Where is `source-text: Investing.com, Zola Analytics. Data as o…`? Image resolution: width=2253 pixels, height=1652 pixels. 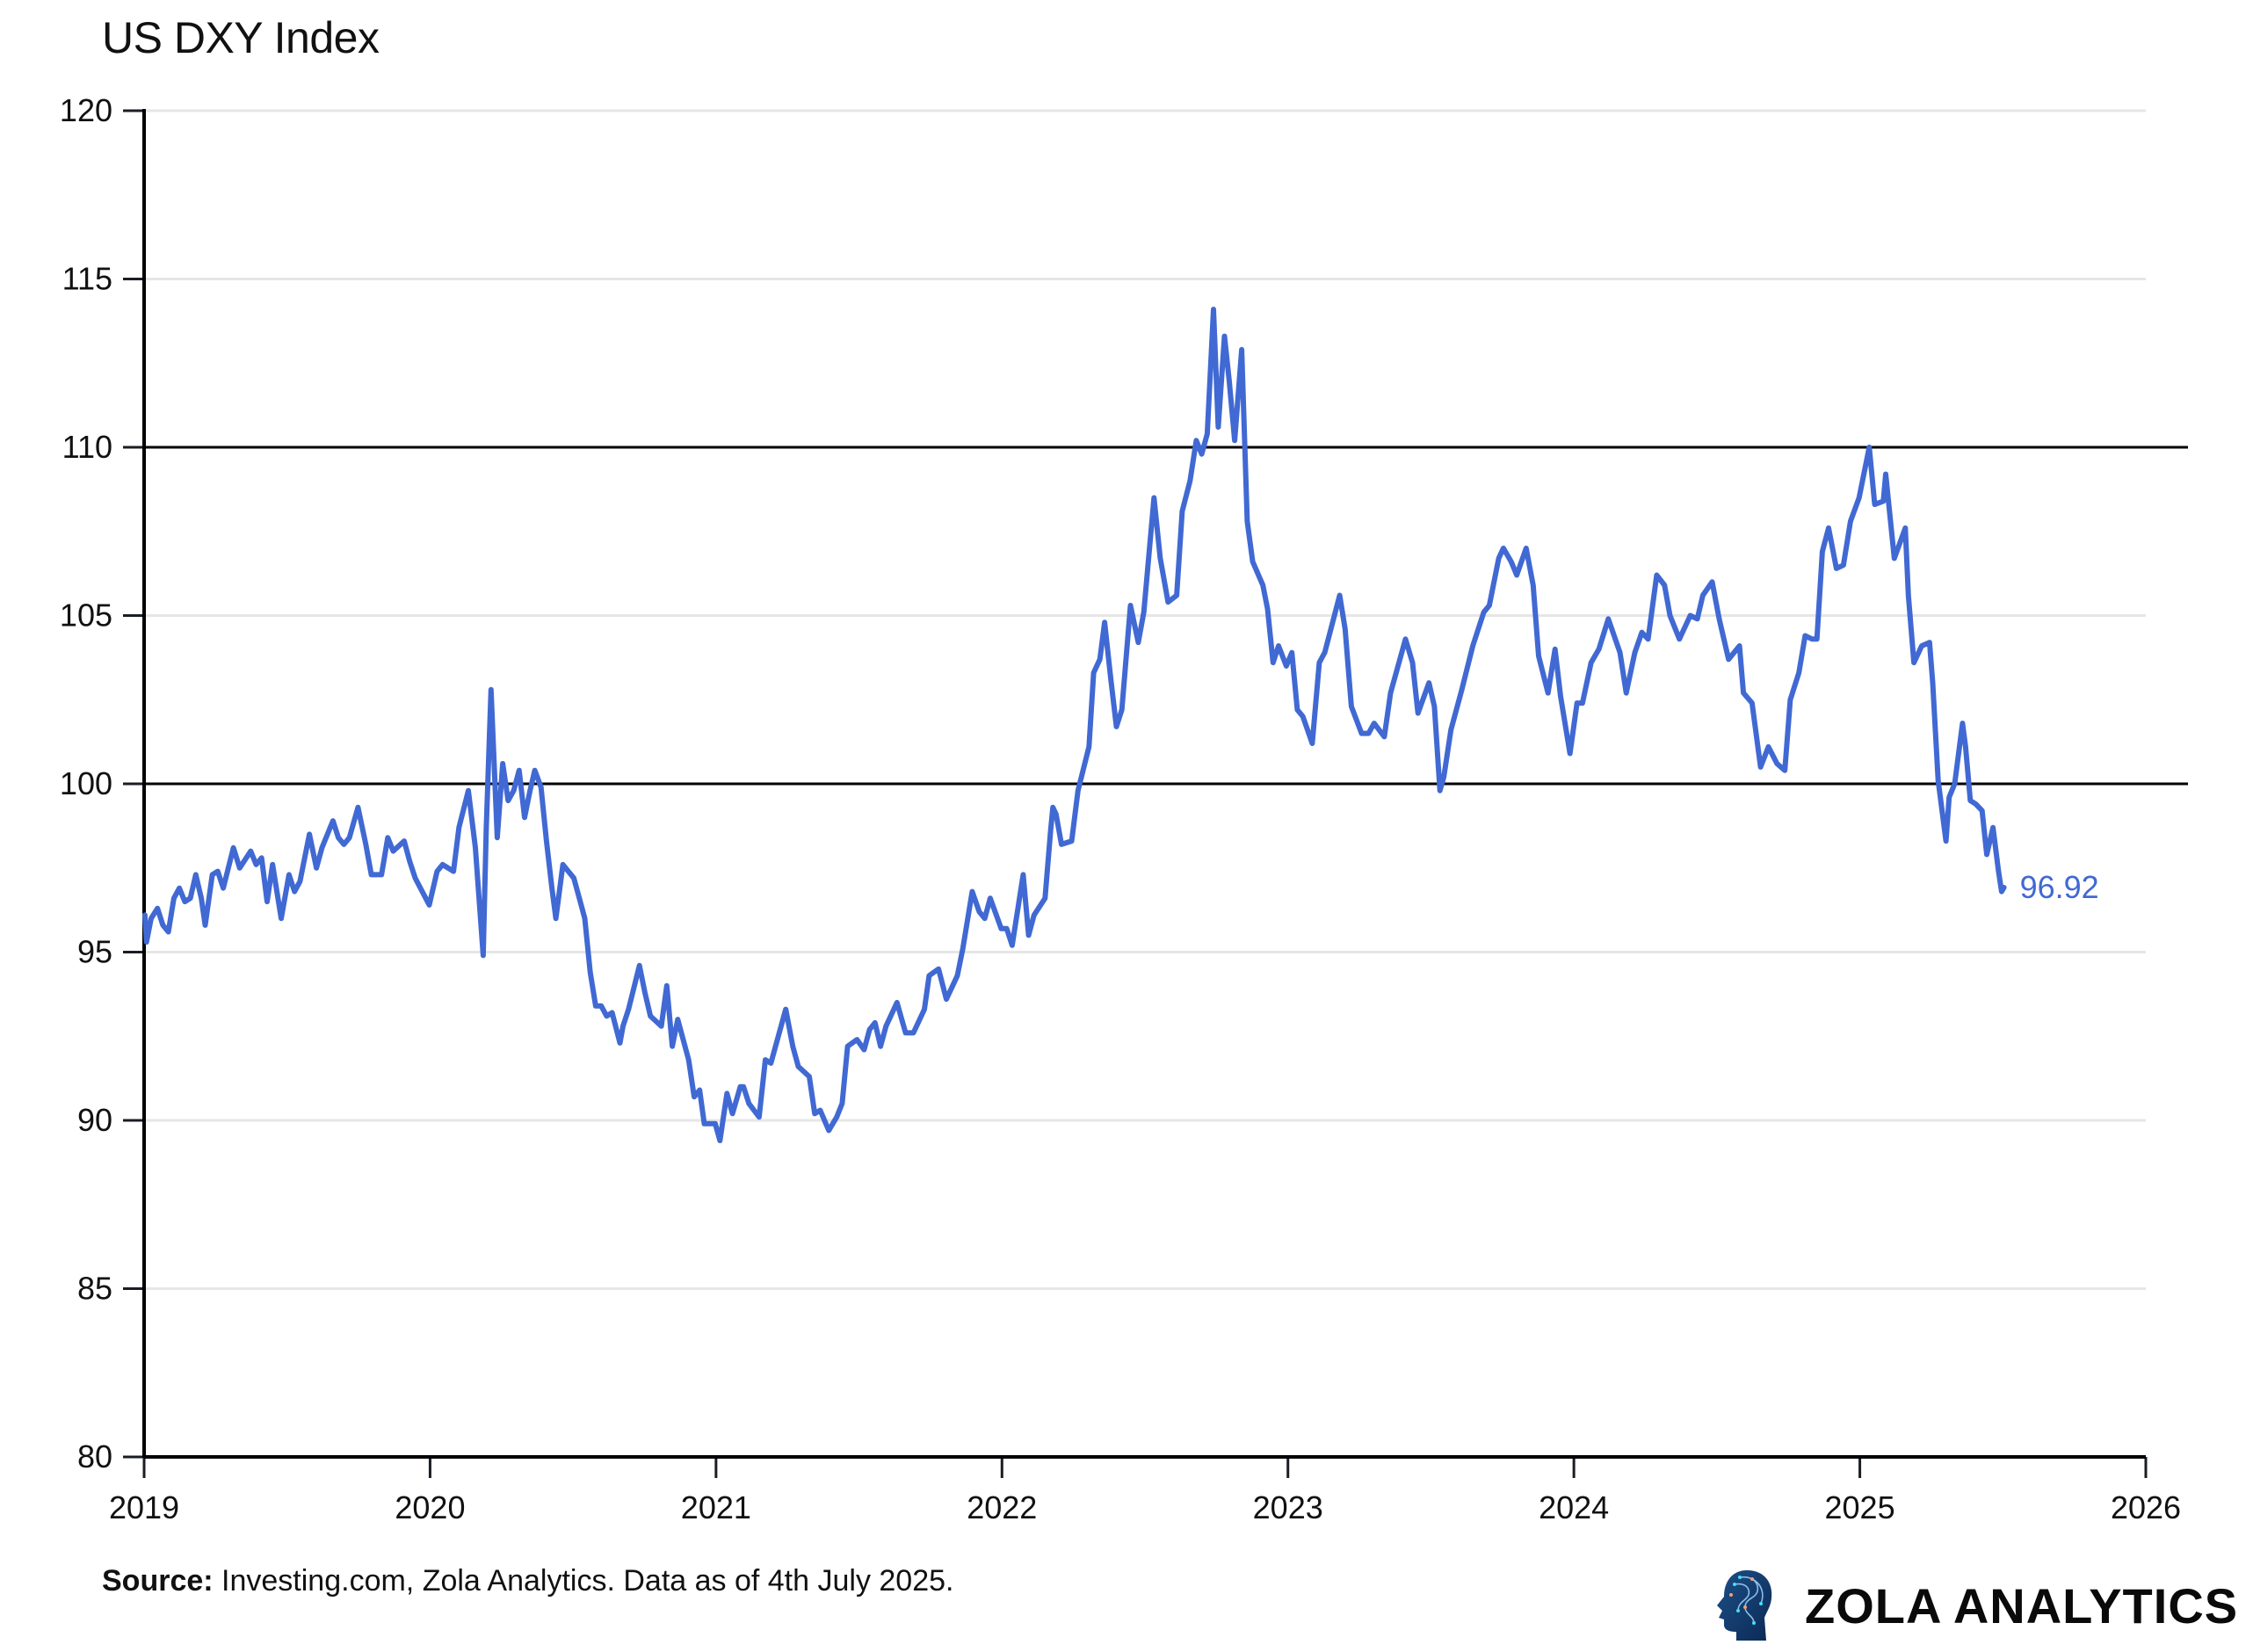
source-text: Investing.com, Zola Analytics. Data as o… is located at coordinates (588, 1581).